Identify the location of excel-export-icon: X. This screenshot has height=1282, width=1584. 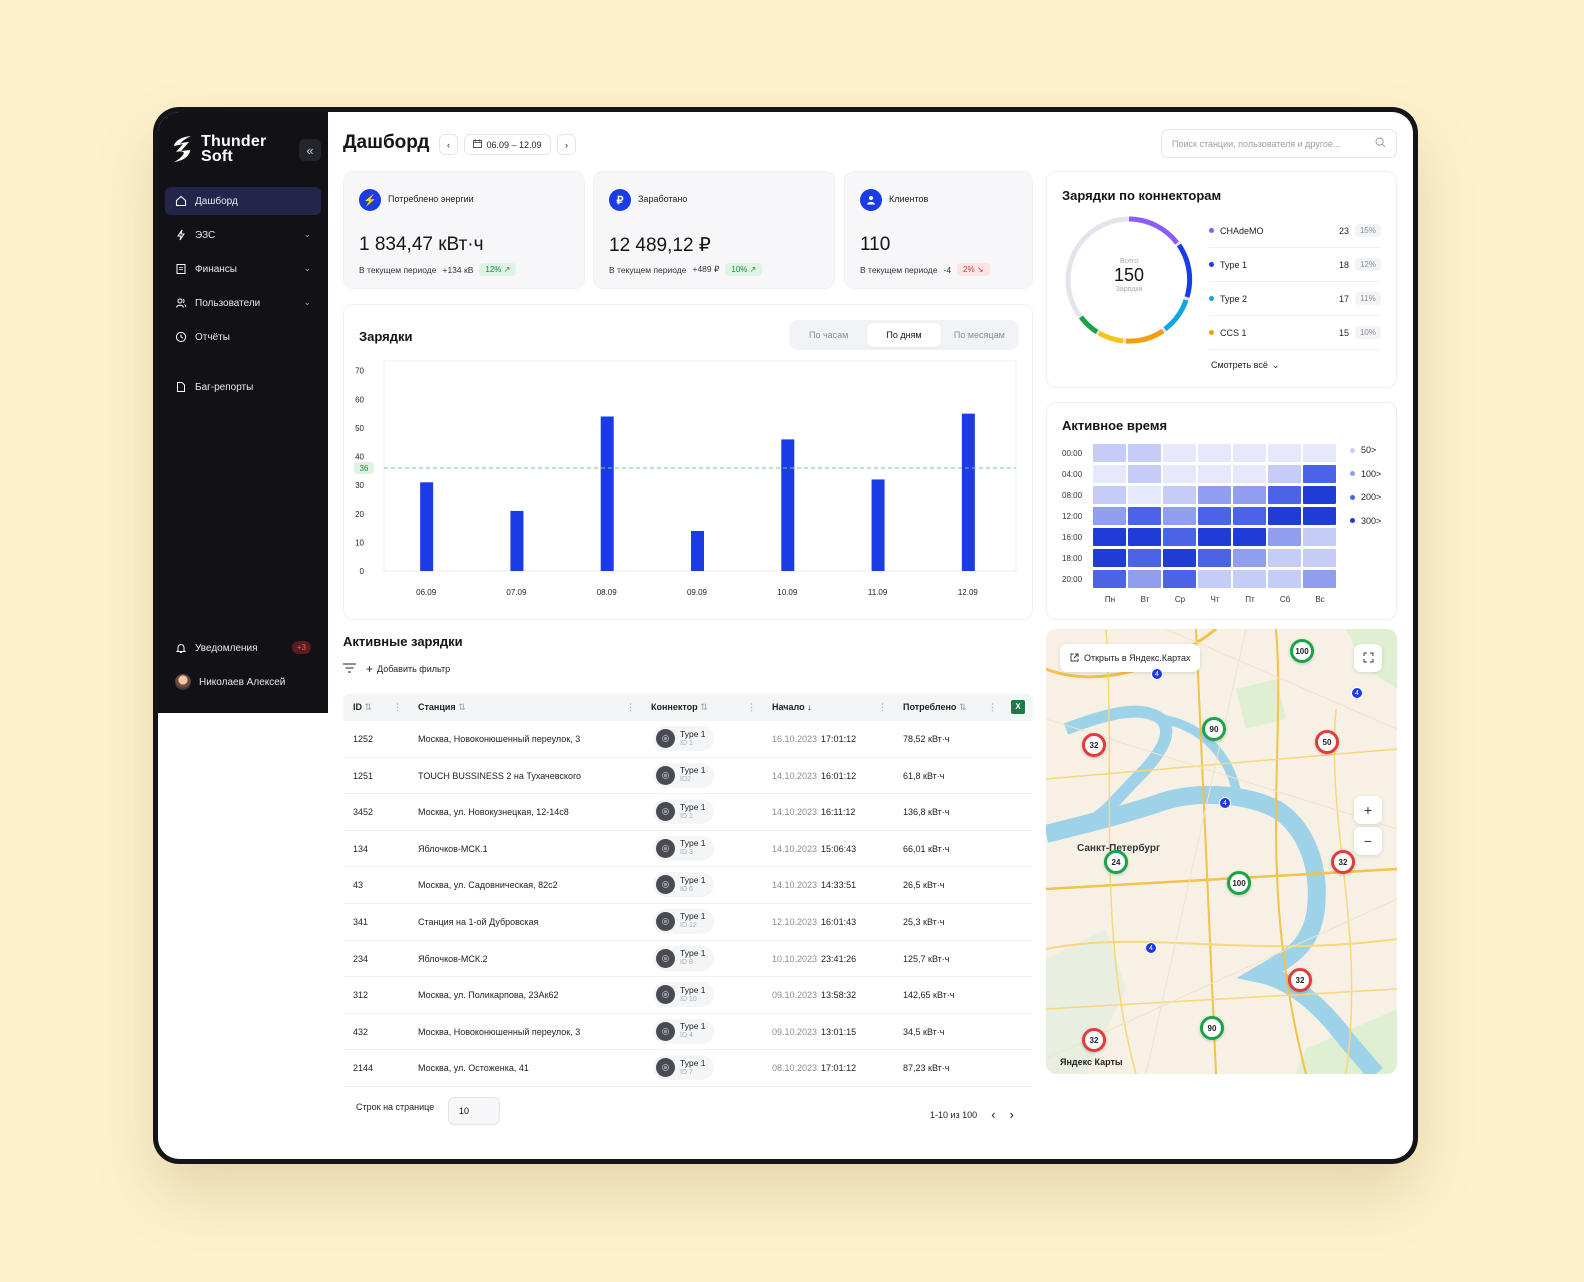
(1018, 707).